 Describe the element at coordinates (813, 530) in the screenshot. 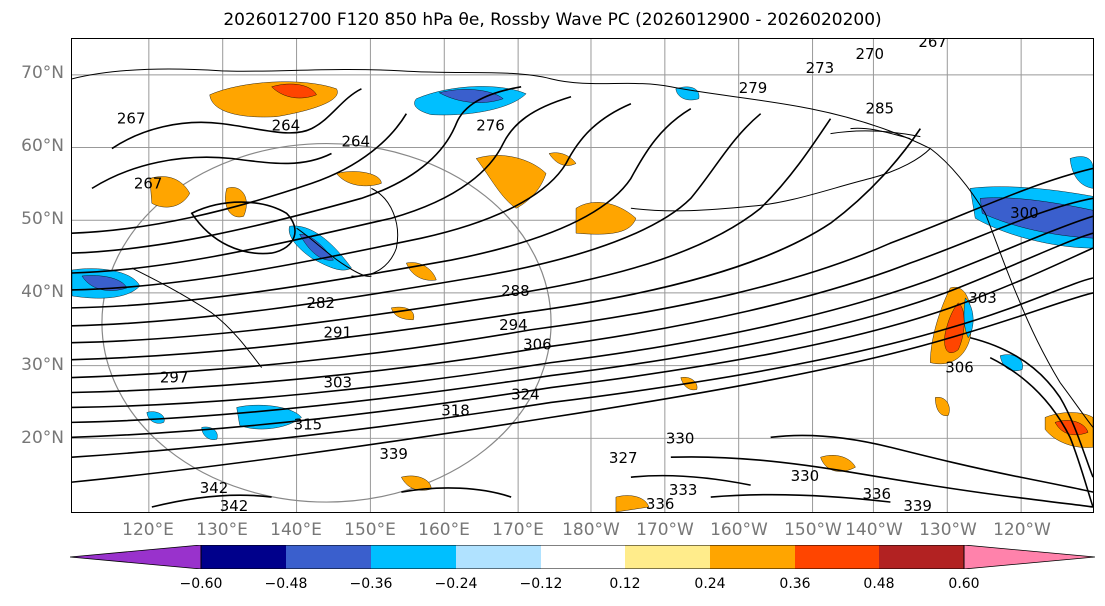

I see `lon-label-150w: 150°W` at that location.